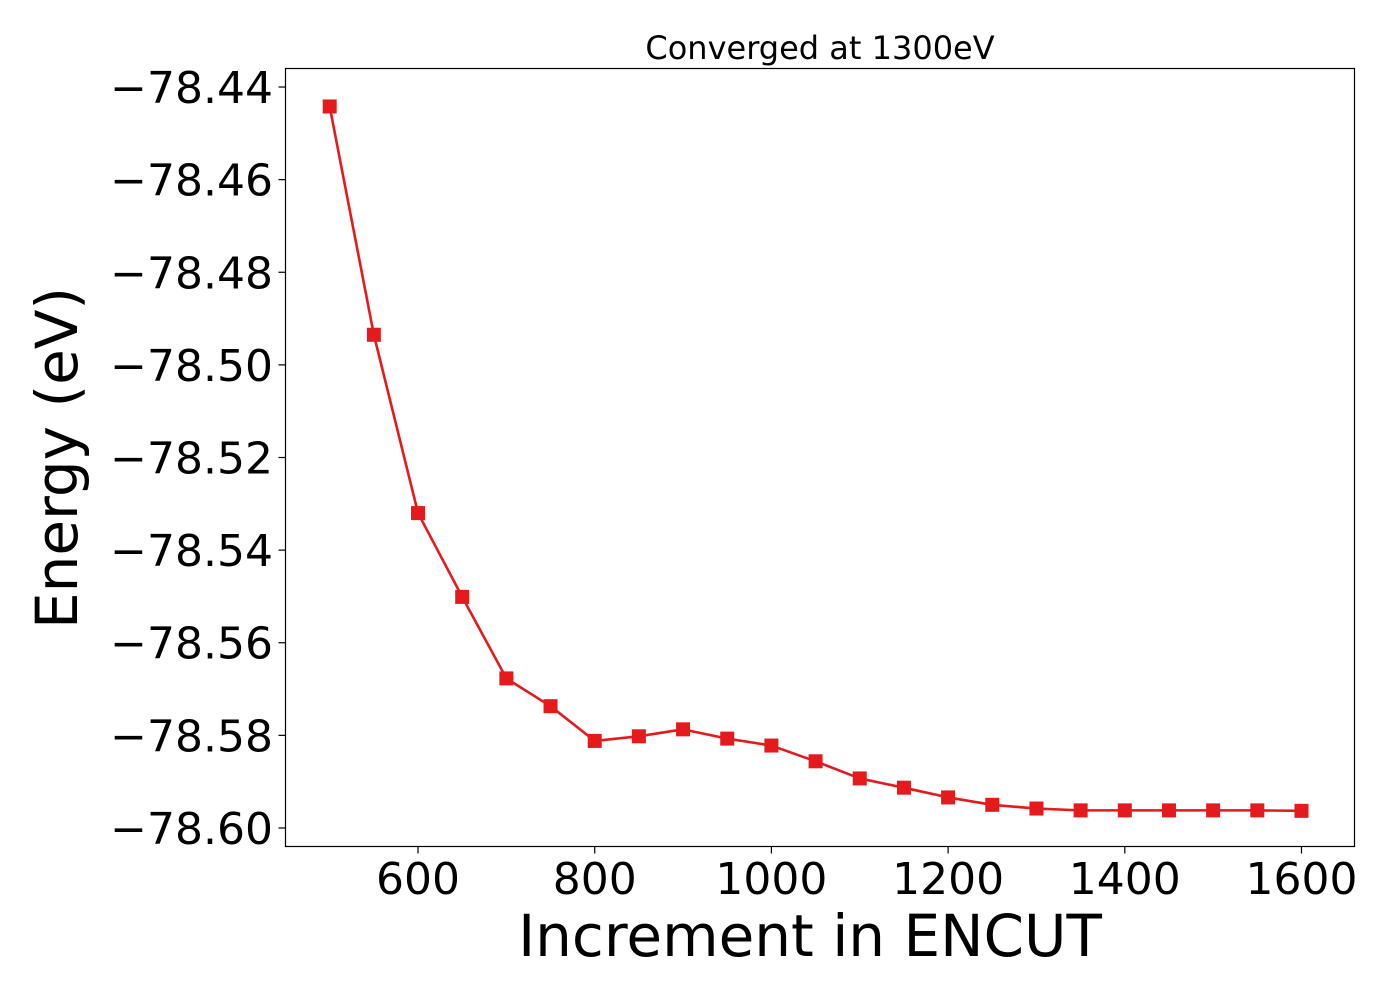 The image size is (1400, 1000). I want to click on x-tick-label: 600, so click(418, 879).